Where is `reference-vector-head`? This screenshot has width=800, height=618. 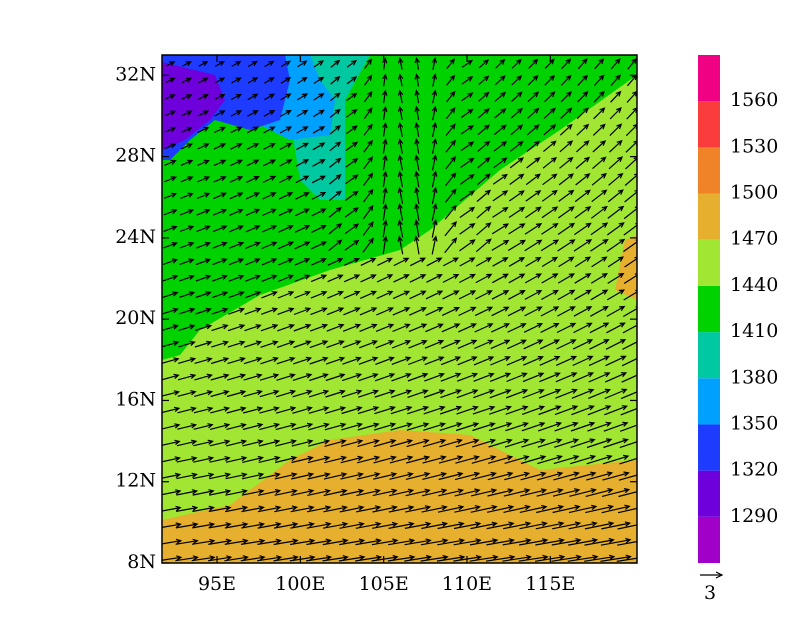 reference-vector-head is located at coordinates (719, 575).